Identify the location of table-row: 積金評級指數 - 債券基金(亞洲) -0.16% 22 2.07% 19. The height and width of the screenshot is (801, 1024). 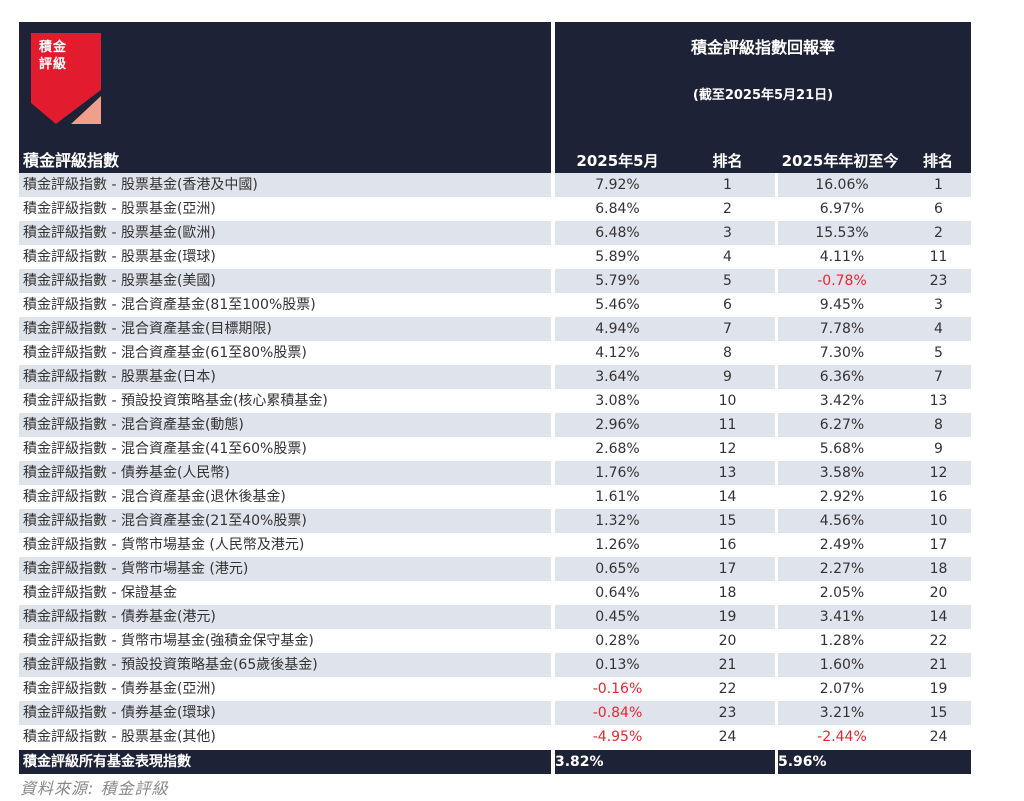
(495, 689).